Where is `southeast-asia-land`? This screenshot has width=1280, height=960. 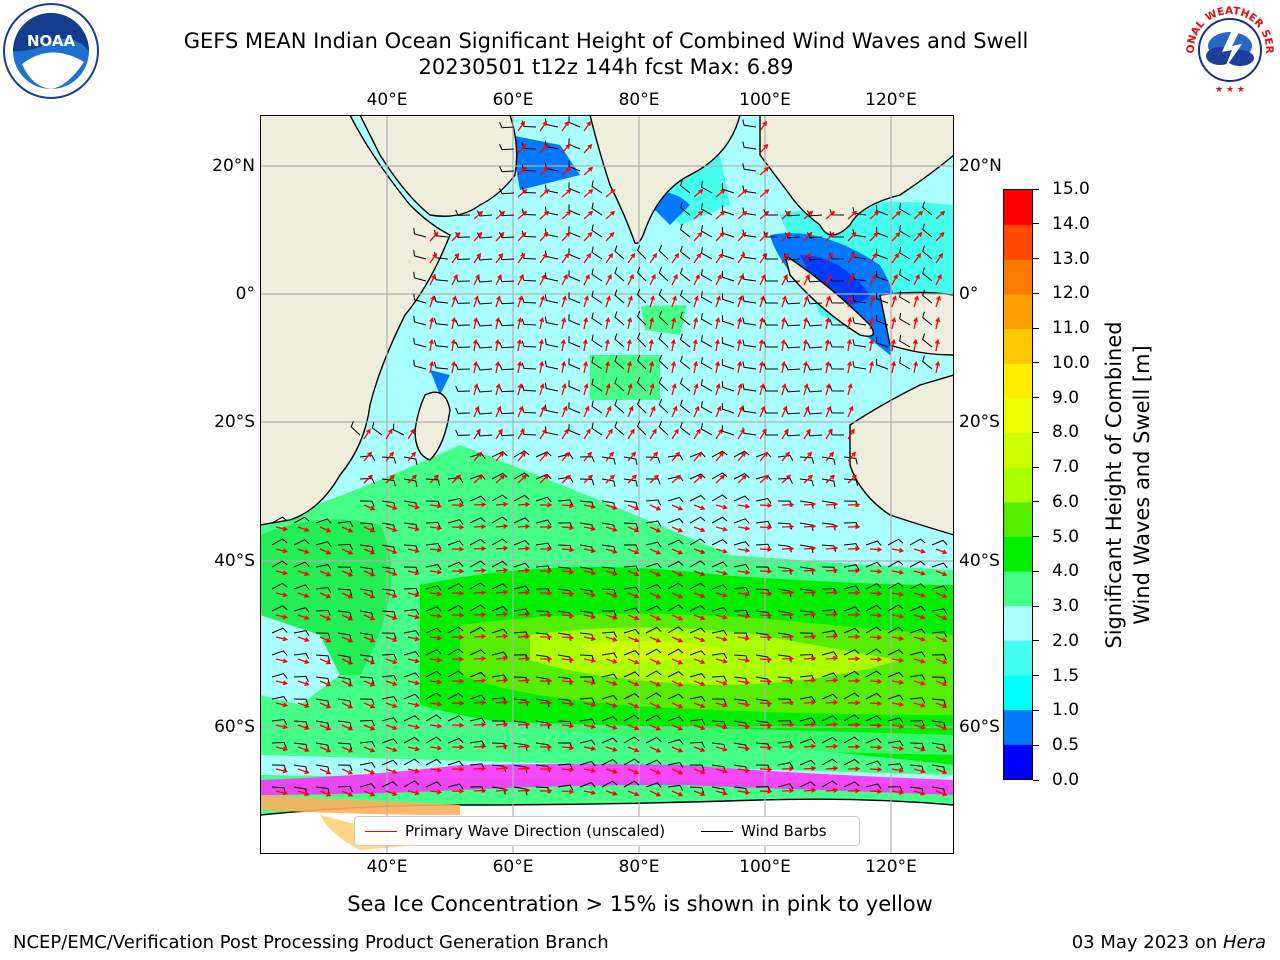 southeast-asia-land is located at coordinates (857, 175).